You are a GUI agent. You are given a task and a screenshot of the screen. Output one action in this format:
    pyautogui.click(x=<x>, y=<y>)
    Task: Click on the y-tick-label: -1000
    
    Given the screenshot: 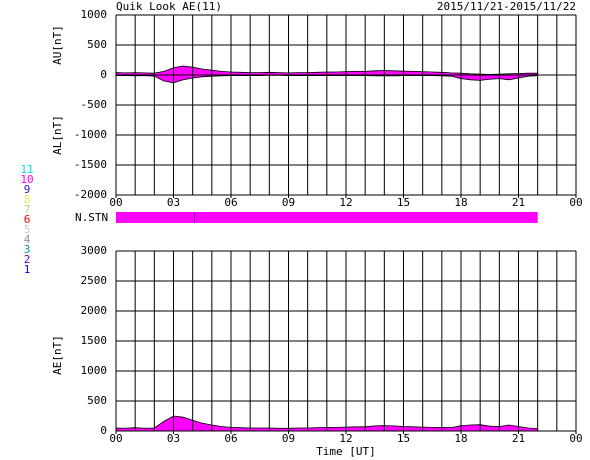 What is the action you would take?
    pyautogui.click(x=90, y=134)
    